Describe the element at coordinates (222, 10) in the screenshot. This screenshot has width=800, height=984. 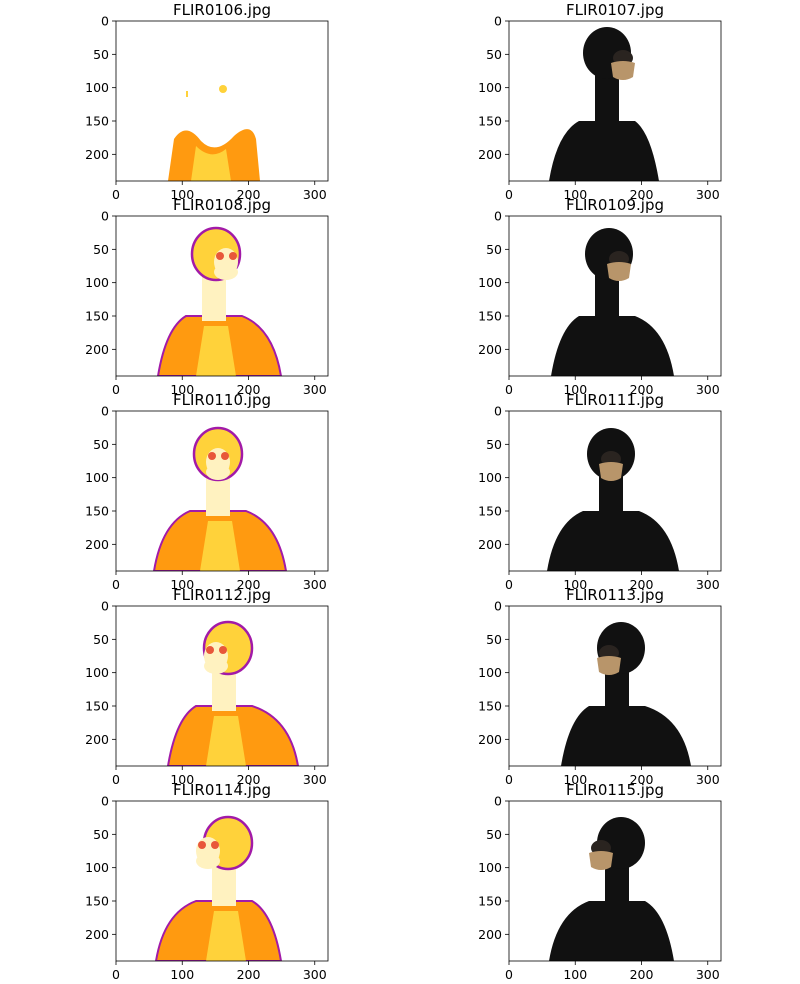
I see `panel-title: FLIR0106.jpg` at that location.